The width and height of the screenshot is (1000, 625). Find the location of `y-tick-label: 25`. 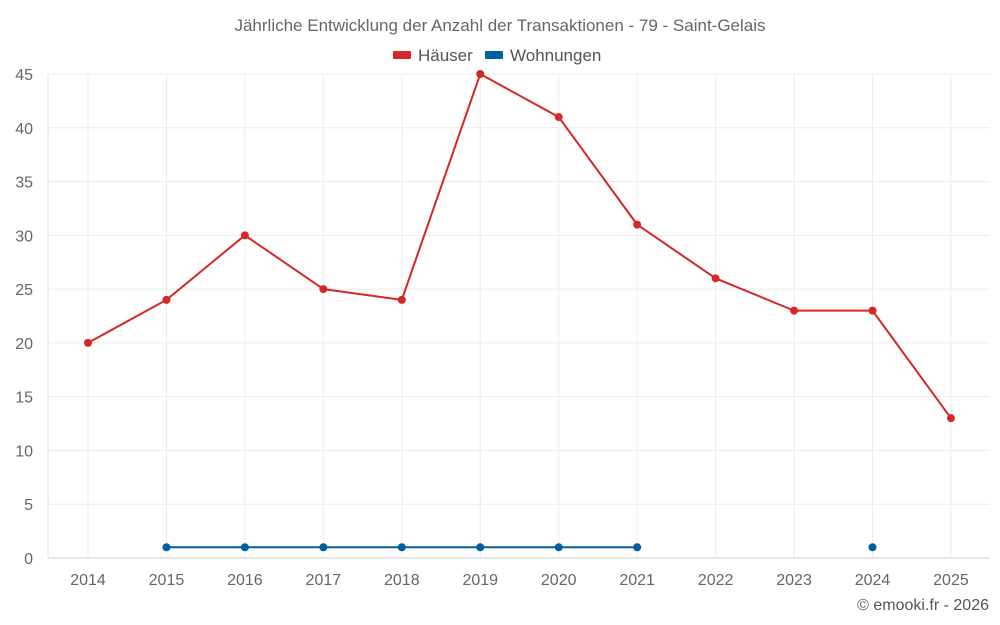

y-tick-label: 25 is located at coordinates (24, 290).